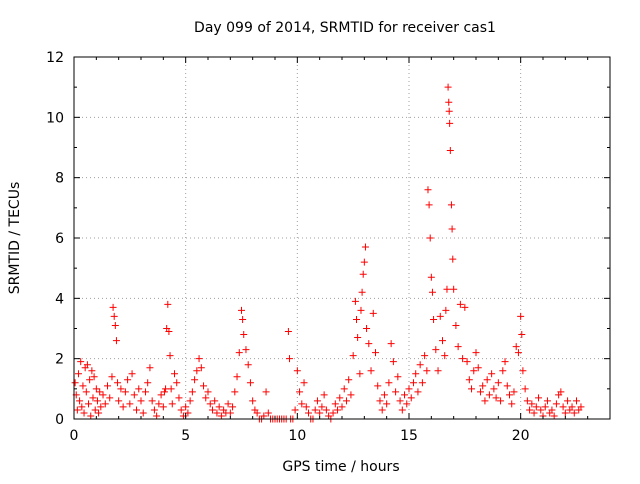 This screenshot has width=640, height=484. I want to click on x-tick-label: 5, so click(185, 436).